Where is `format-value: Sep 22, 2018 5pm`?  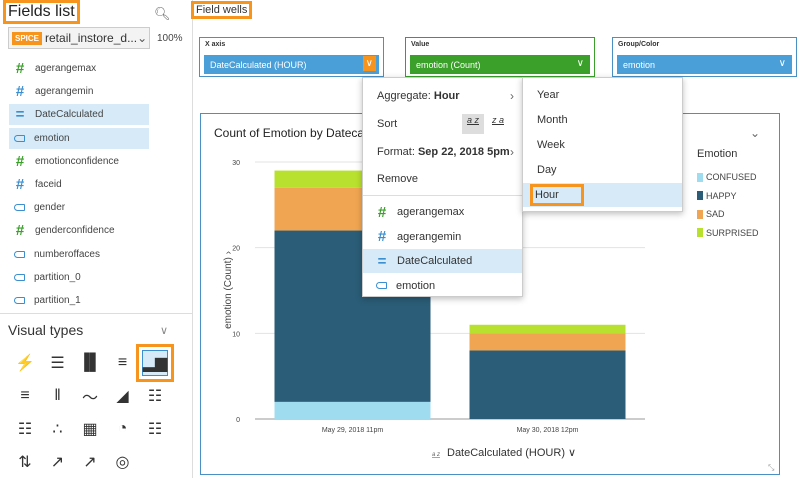
format-value: Sep 22, 2018 5pm is located at coordinates (463, 152).